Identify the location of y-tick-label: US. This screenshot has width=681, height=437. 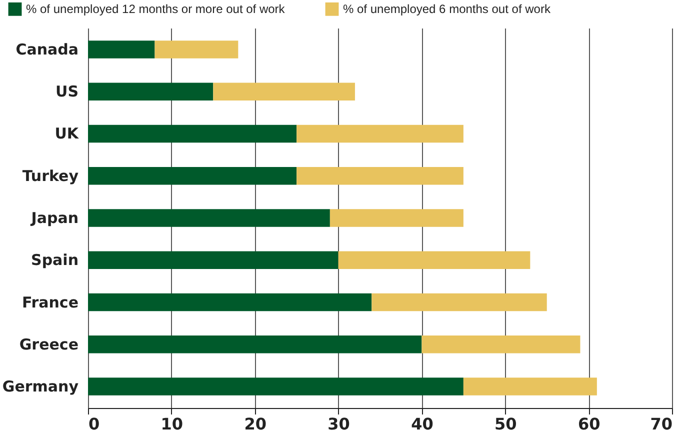
(67, 91).